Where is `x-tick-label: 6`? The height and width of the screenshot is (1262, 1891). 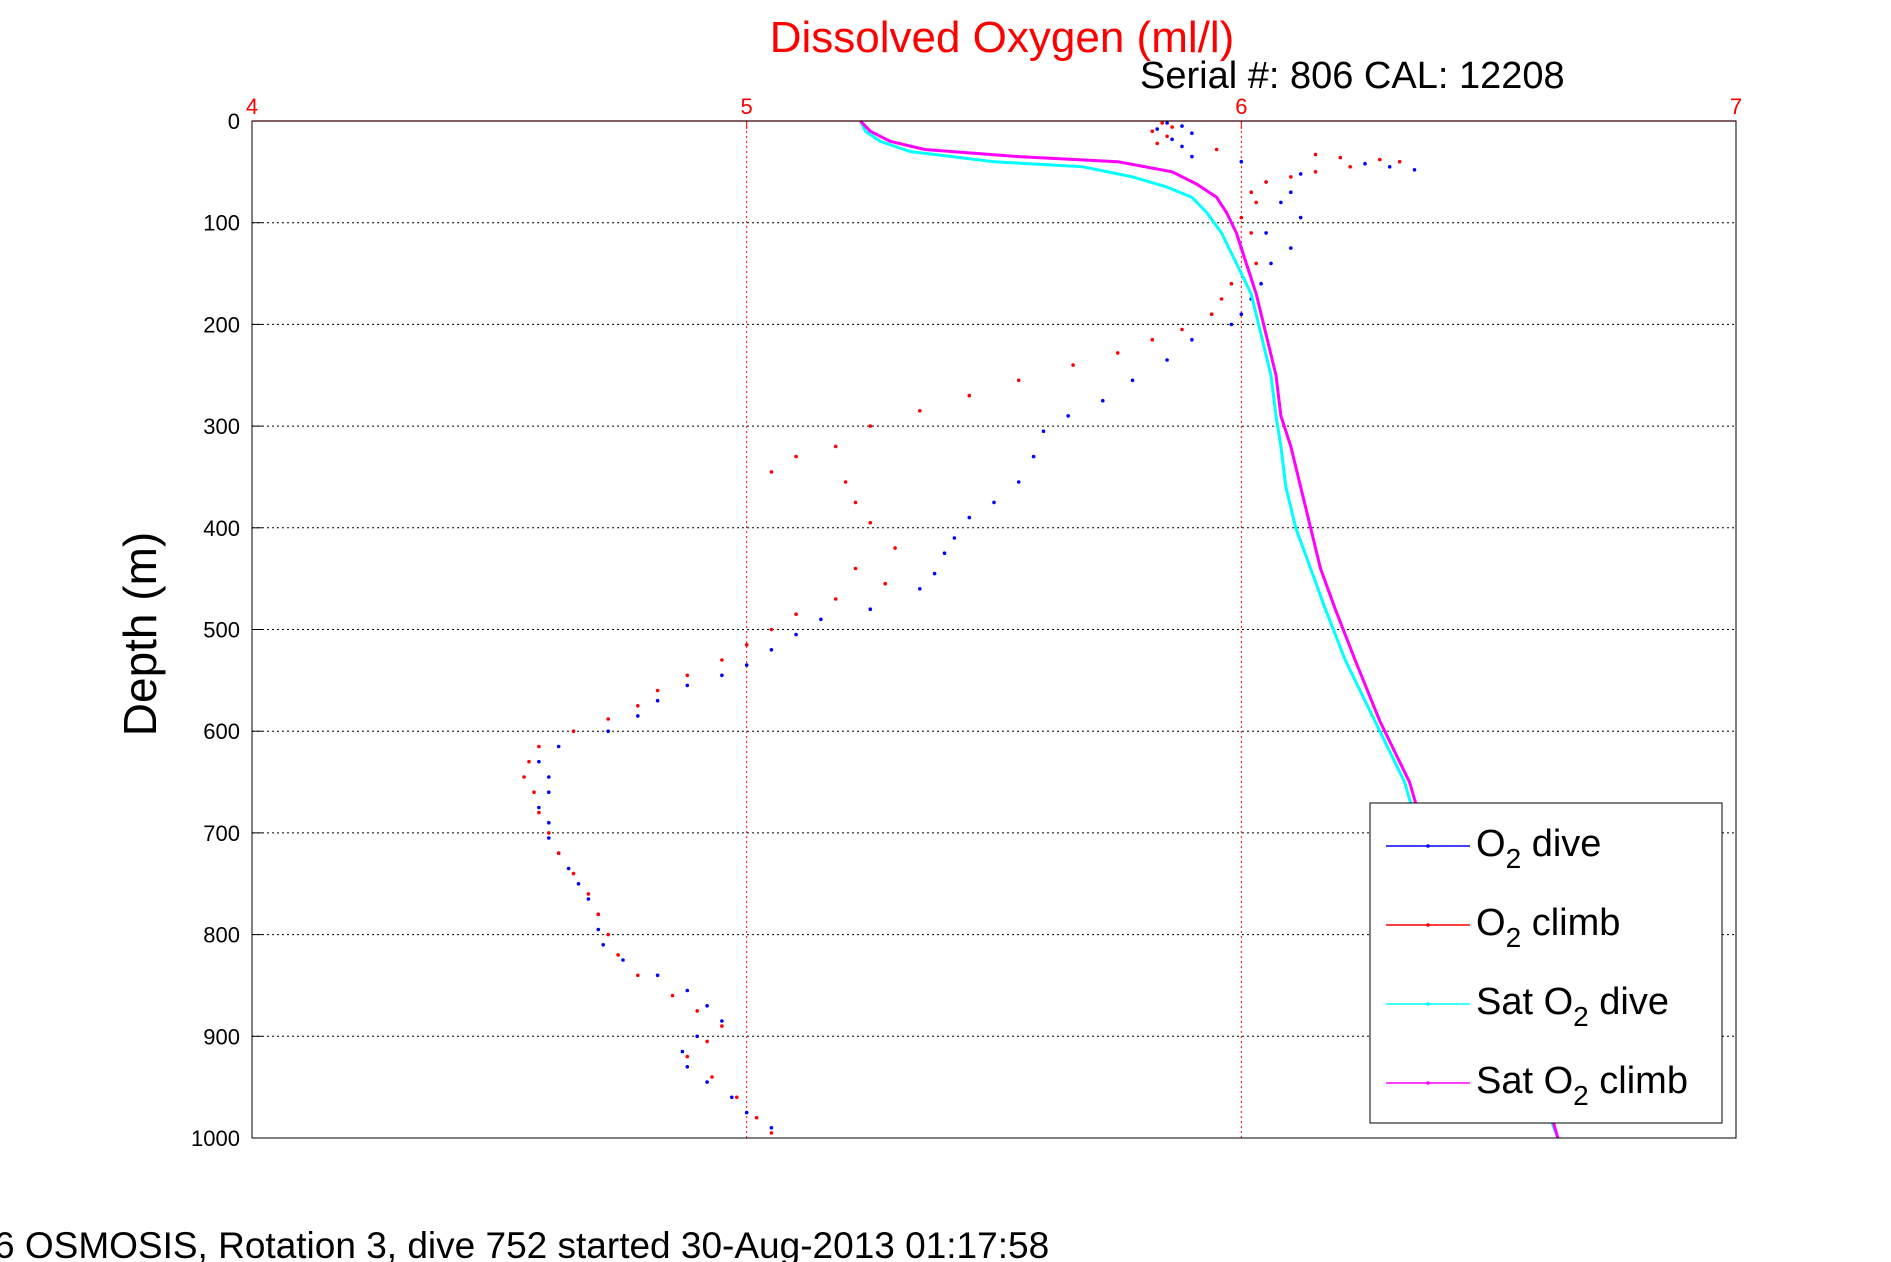 x-tick-label: 6 is located at coordinates (1241, 106).